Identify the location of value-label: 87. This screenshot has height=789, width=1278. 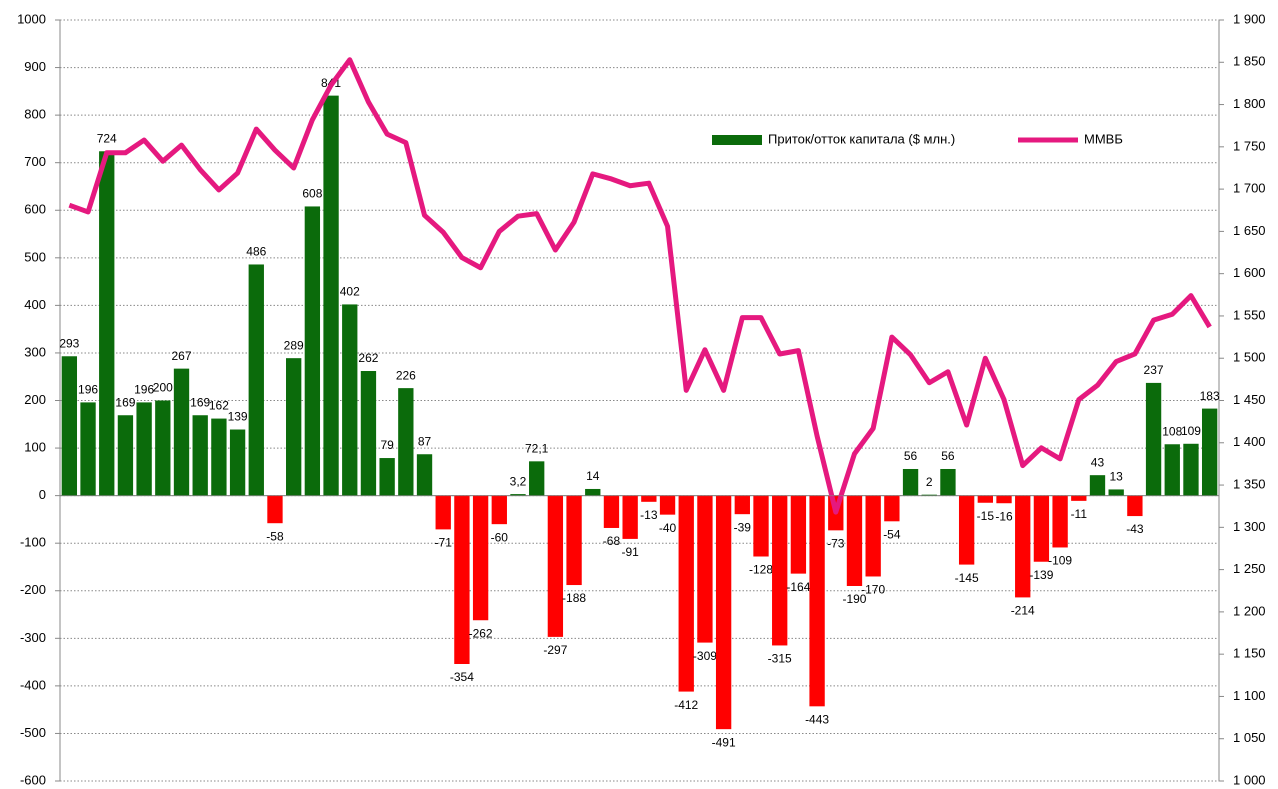
(425, 441).